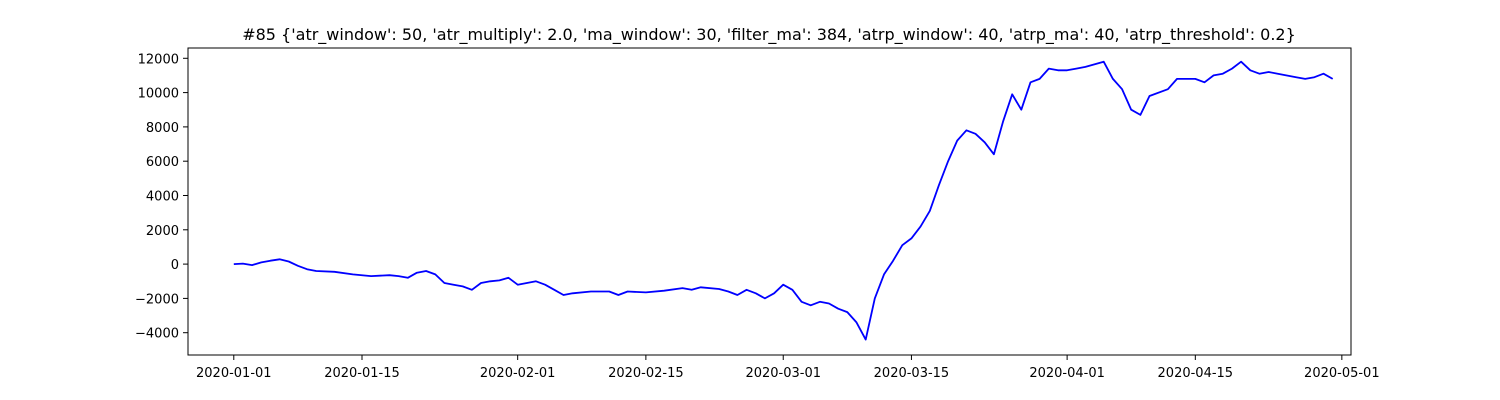  I want to click on y-axis: −4000 −2000 0 2000 4000 6000 8000 10000 12000, so click(161, 197).